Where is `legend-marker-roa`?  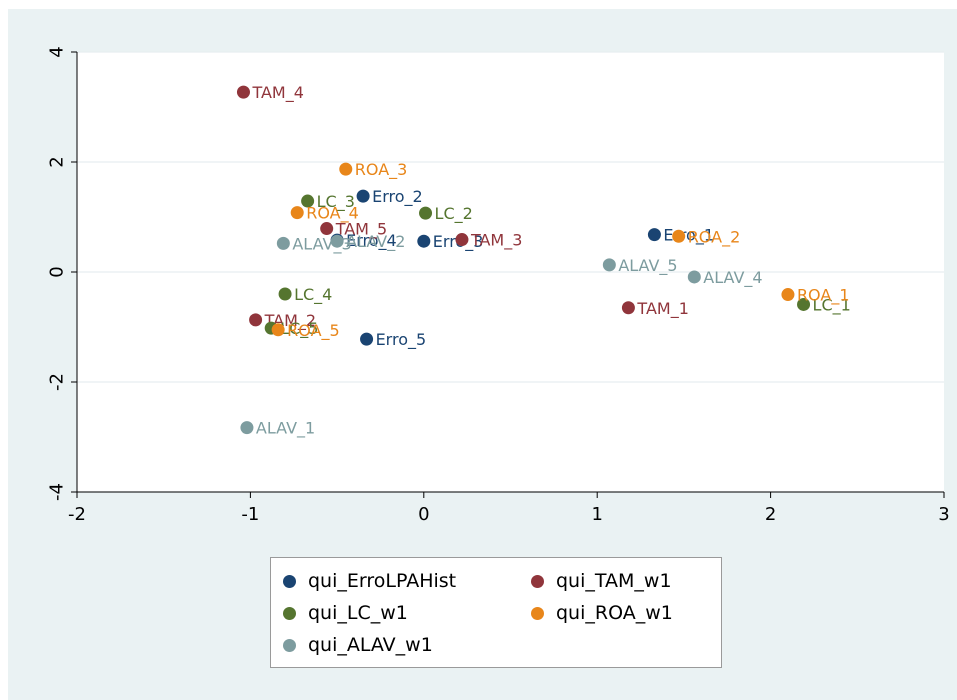
legend-marker-roa is located at coordinates (537, 613).